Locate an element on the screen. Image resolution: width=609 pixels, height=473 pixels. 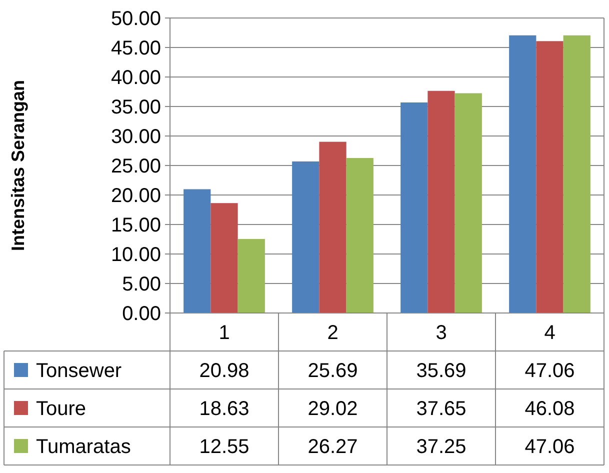
x-tick-label: 4 is located at coordinates (550, 333).